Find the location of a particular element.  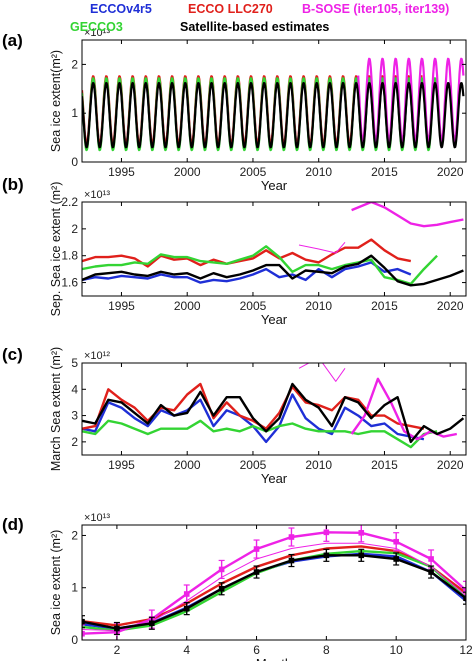

panel-b-xtick-label: 1995 is located at coordinates (121, 306).